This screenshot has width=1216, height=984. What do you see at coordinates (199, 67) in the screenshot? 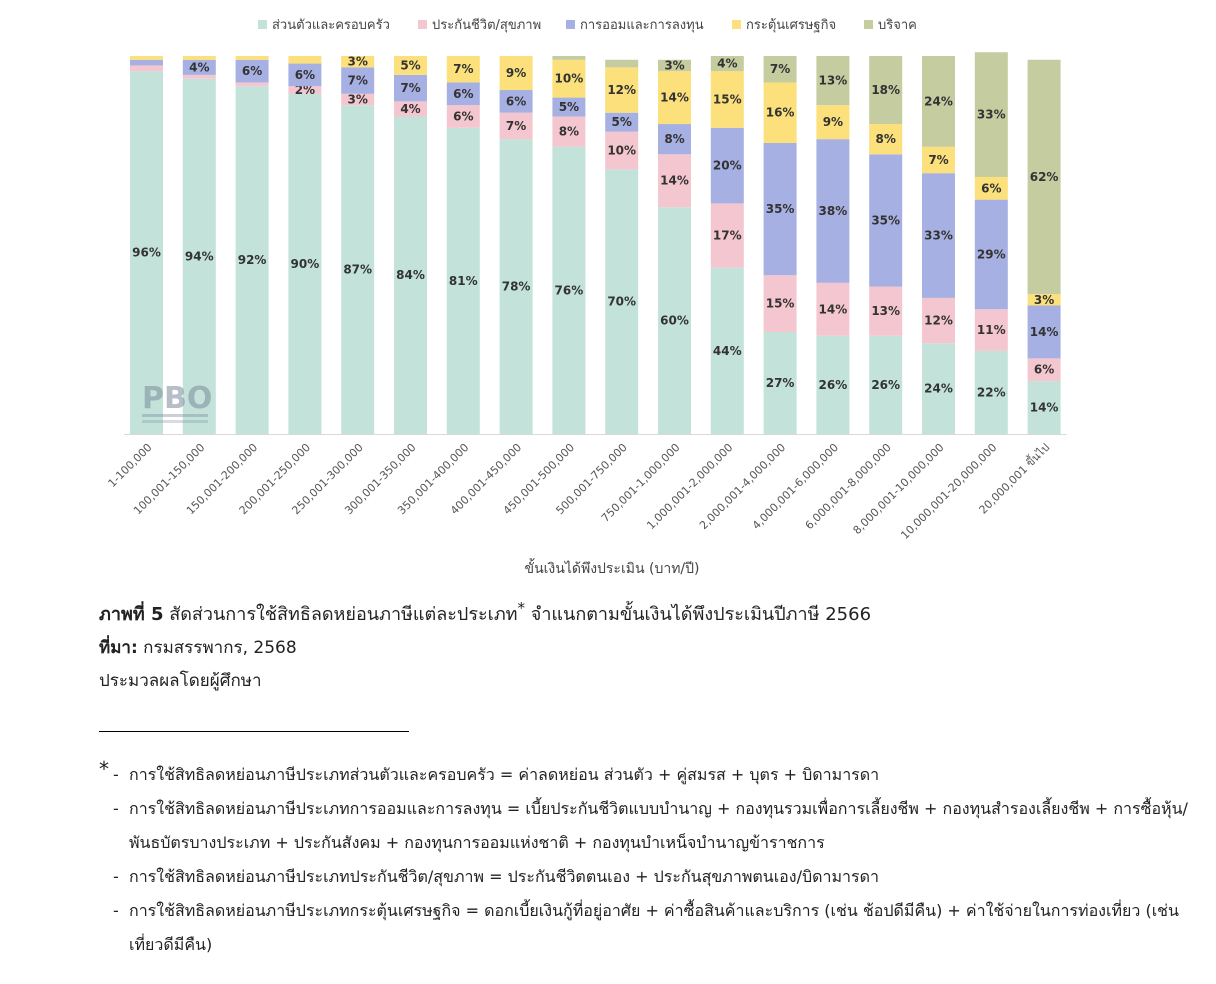
I see `data-label: 4%` at bounding box center [199, 67].